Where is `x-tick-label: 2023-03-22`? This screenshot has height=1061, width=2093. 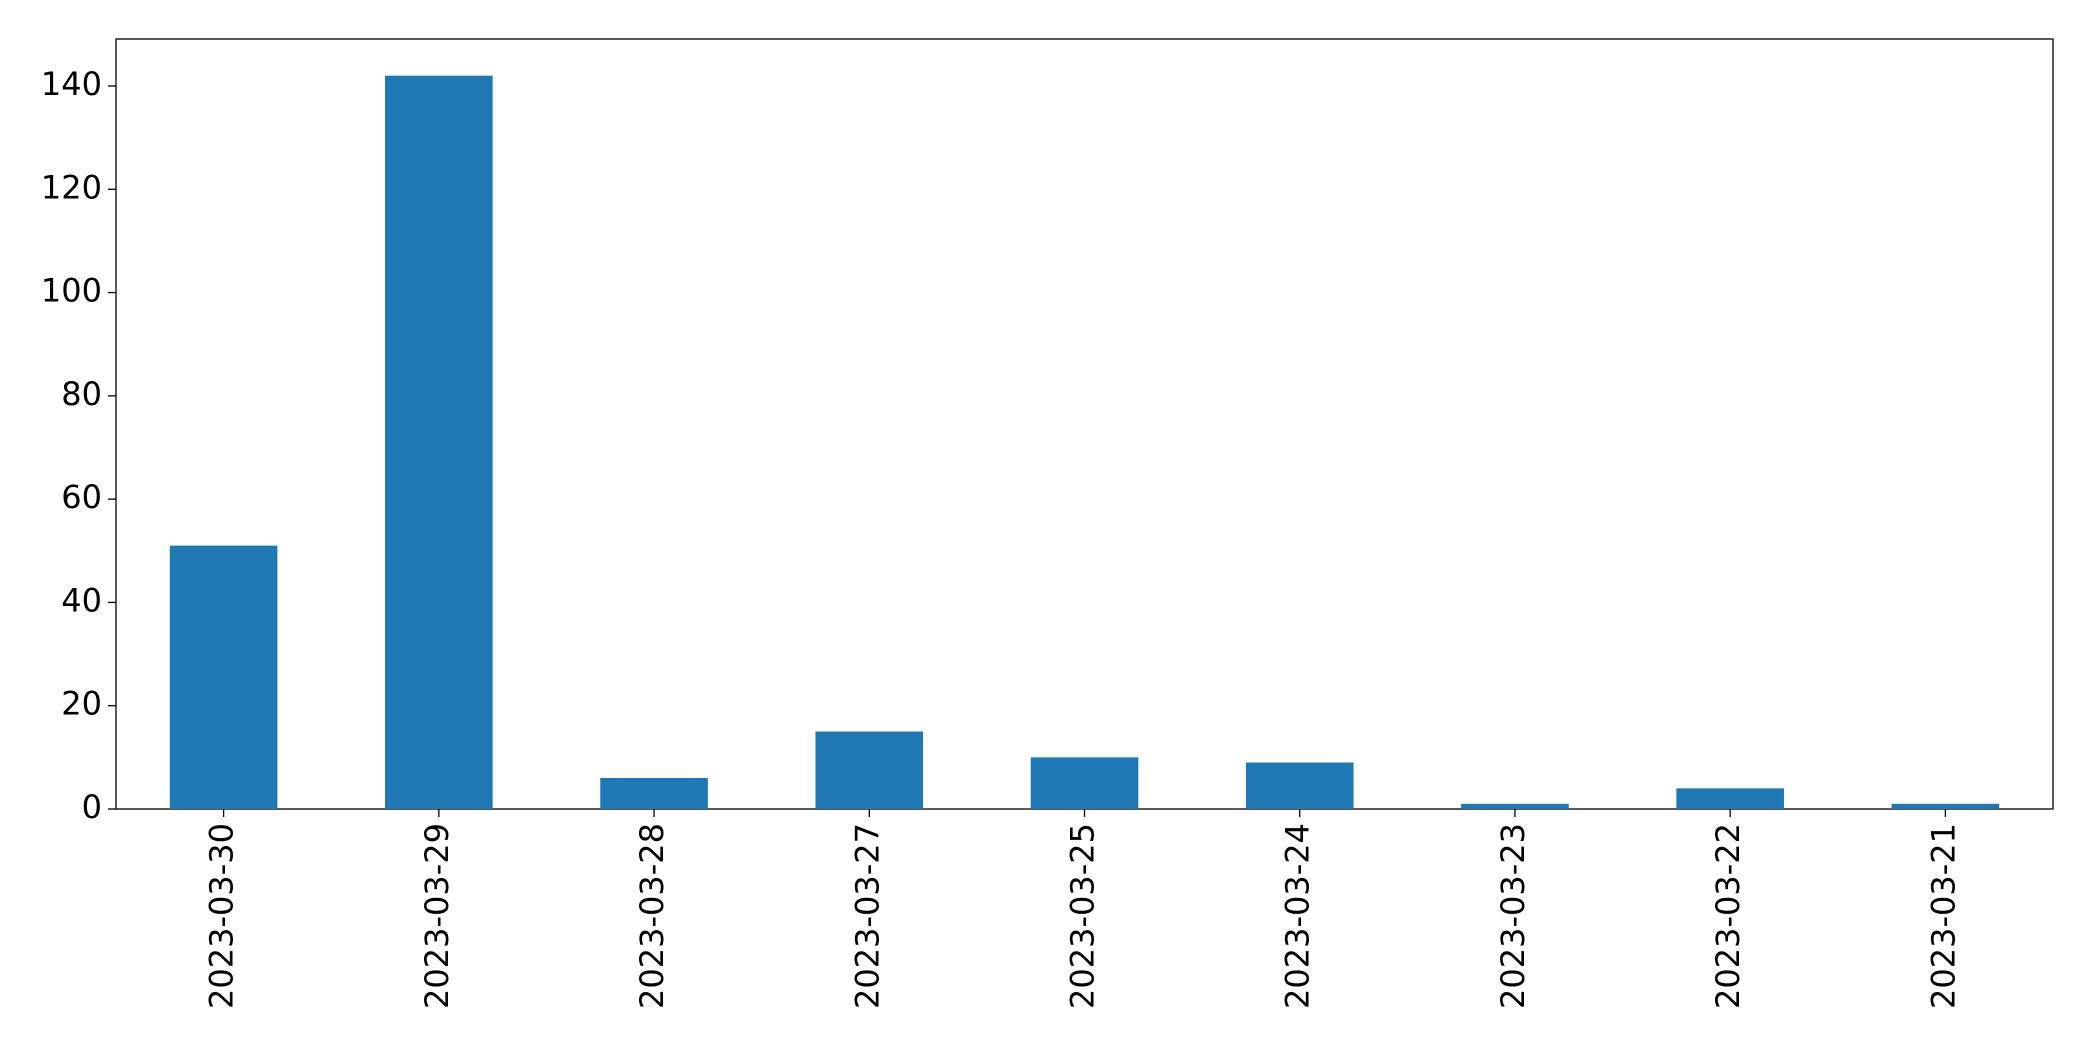 x-tick-label: 2023-03-22 is located at coordinates (1728, 916).